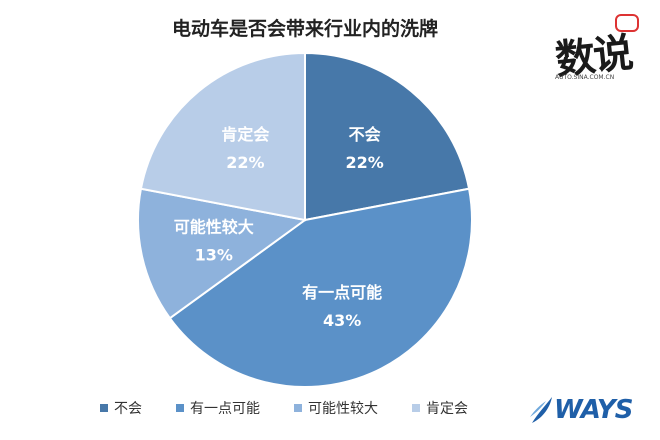 The image size is (660, 440). What do you see at coordinates (585, 77) in the screenshot?
I see `stamp-subtext: AUTO.SINA.COM.CN` at bounding box center [585, 77].